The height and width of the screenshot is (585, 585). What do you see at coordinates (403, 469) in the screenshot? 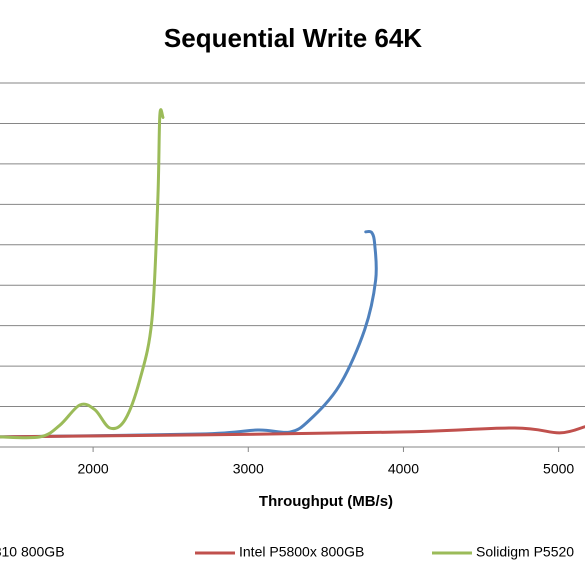
I see `x-tick-label: 4000` at bounding box center [403, 469].